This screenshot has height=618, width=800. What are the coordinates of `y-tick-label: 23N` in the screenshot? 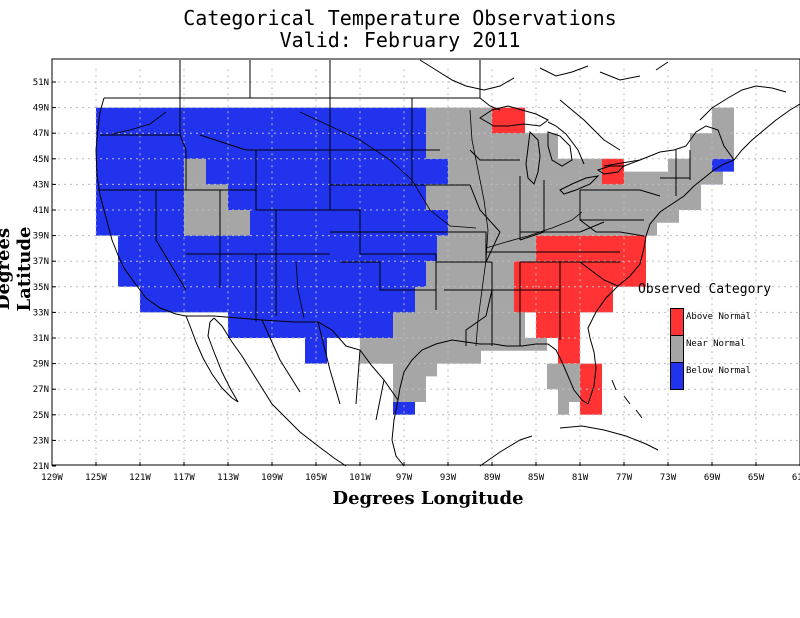 It's located at (41, 441).